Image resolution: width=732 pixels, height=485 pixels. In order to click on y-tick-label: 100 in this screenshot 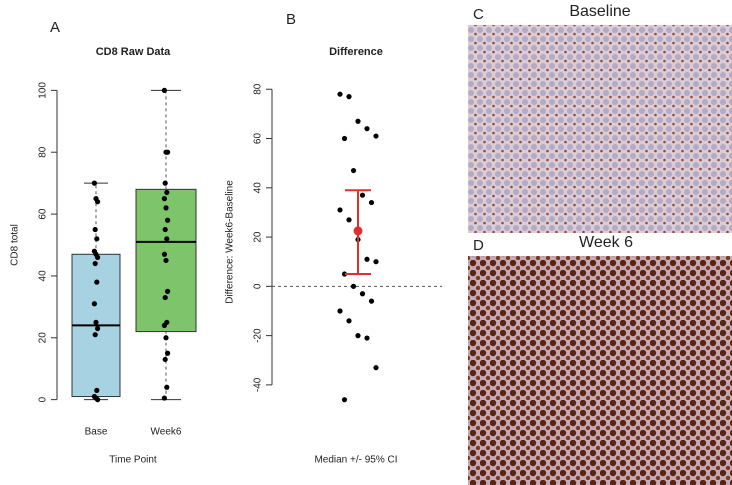, I will do `click(43, 90)`.